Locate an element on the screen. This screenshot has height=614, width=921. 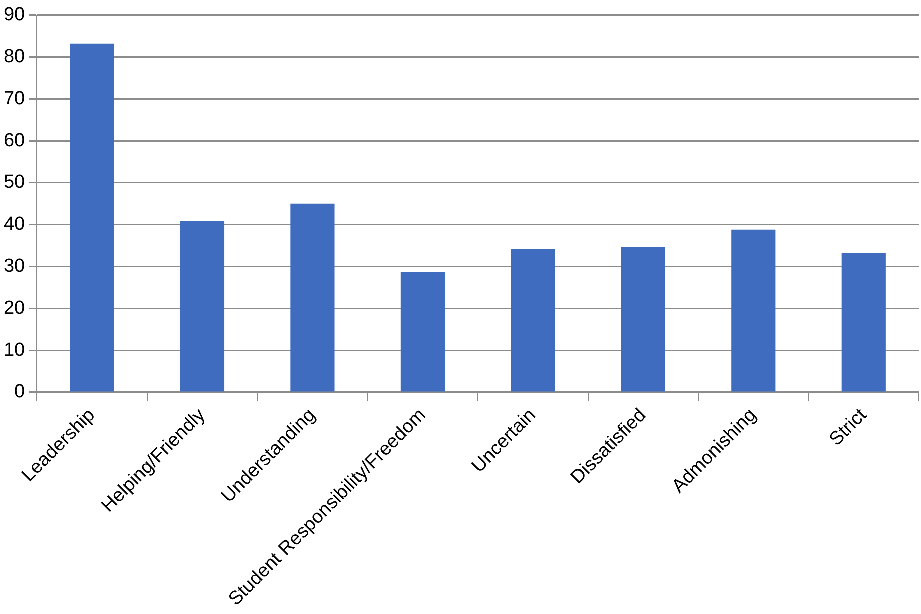
y-tick-label: 0 is located at coordinates (20, 392).